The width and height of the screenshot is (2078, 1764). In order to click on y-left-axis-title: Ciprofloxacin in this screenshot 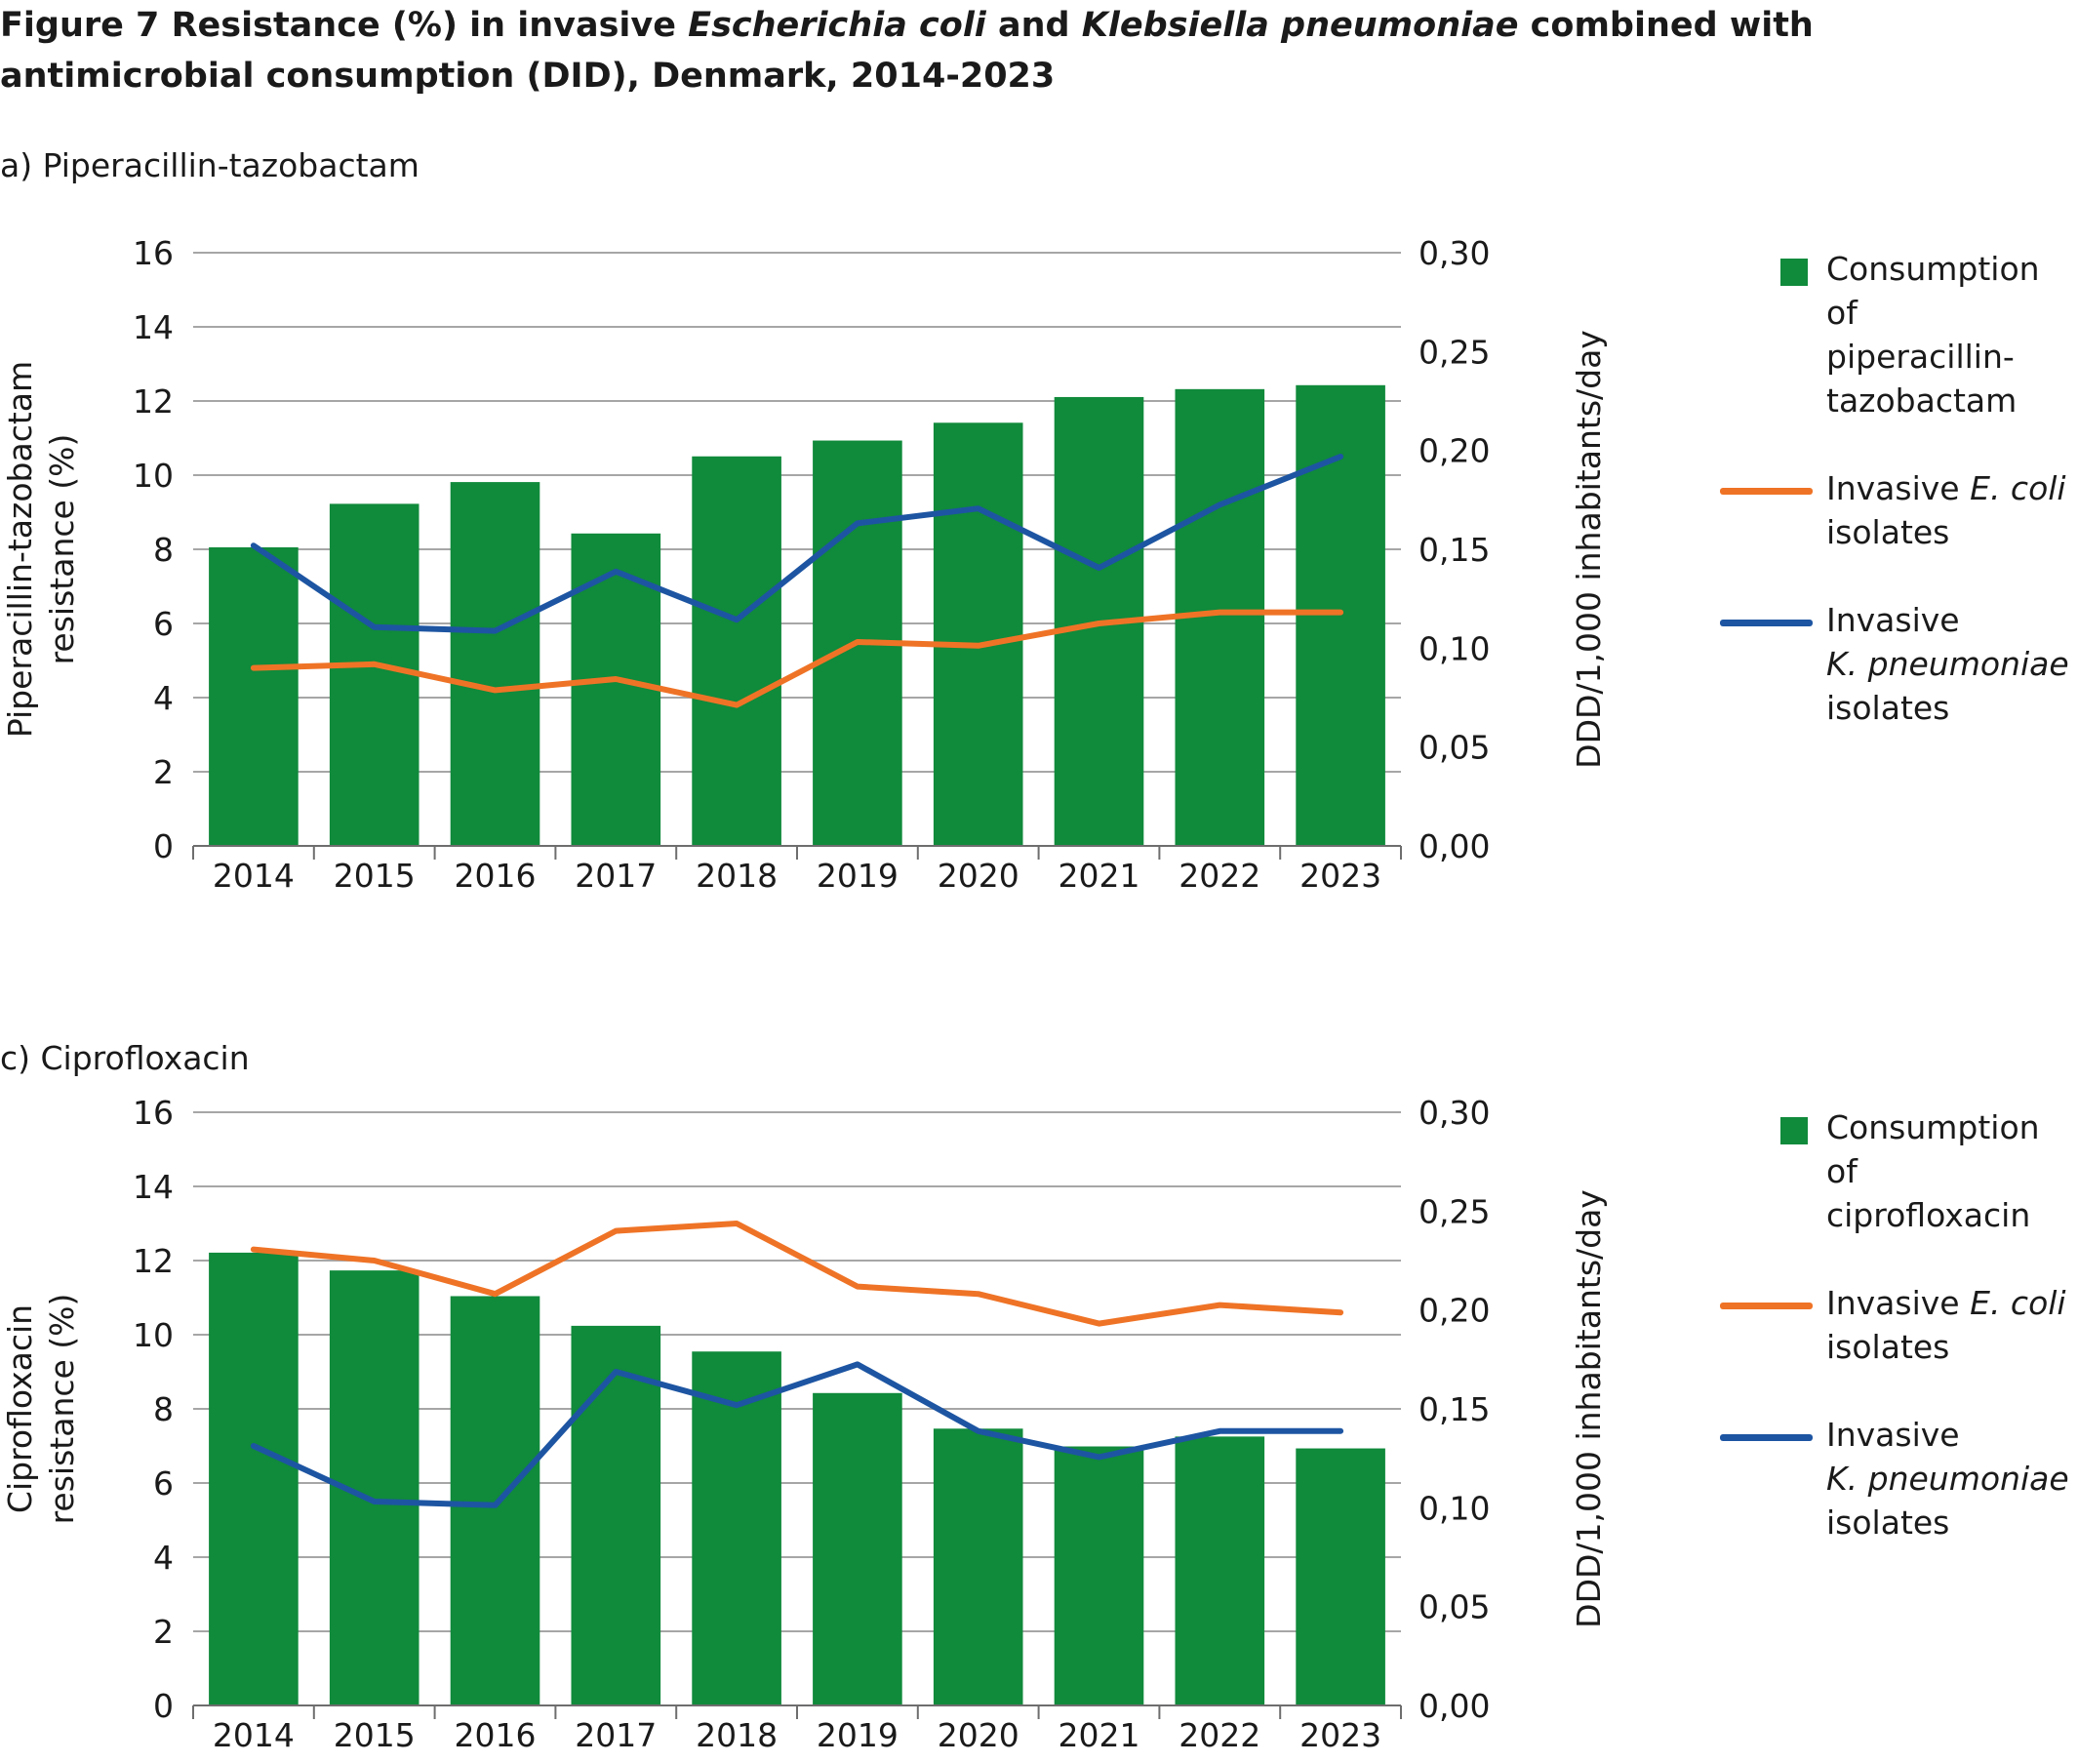, I will do `click(20, 1408)`.